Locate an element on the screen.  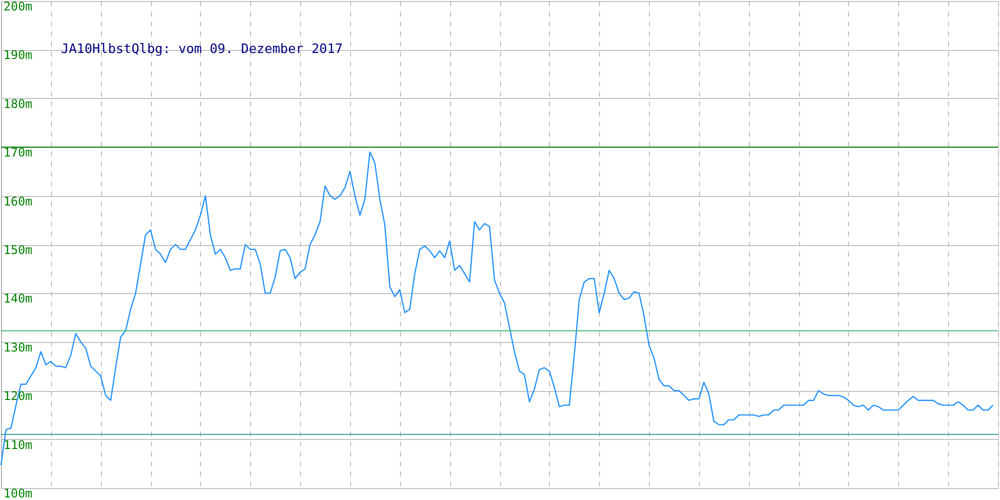
y-tick-label: 200m is located at coordinates (18, 7).